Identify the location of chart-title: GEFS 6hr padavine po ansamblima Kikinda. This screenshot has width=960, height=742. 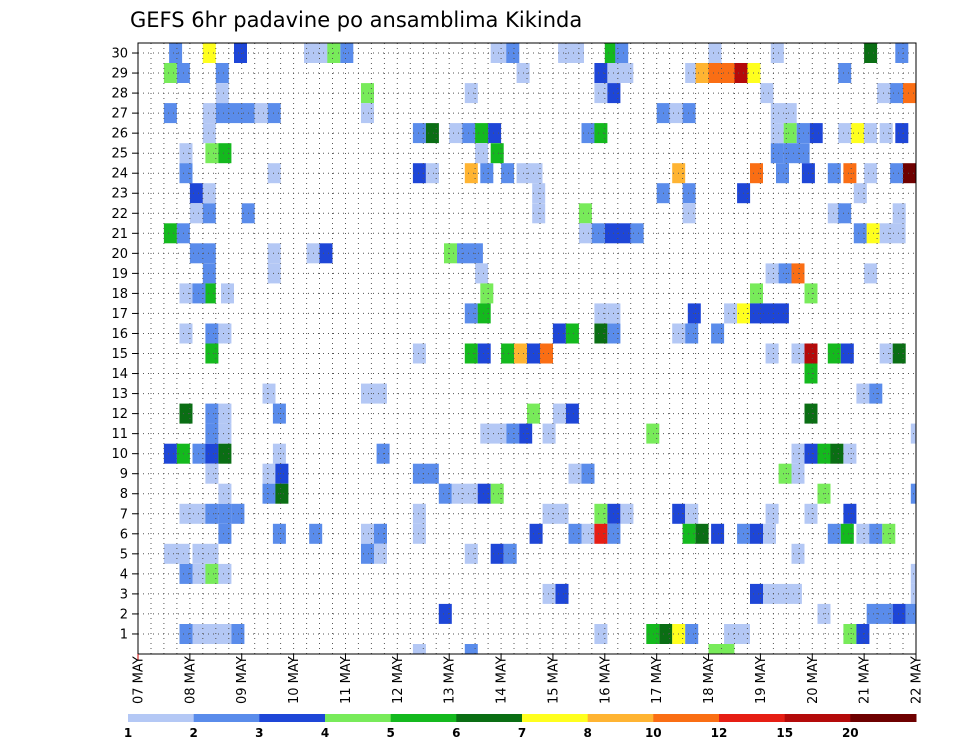
(356, 20).